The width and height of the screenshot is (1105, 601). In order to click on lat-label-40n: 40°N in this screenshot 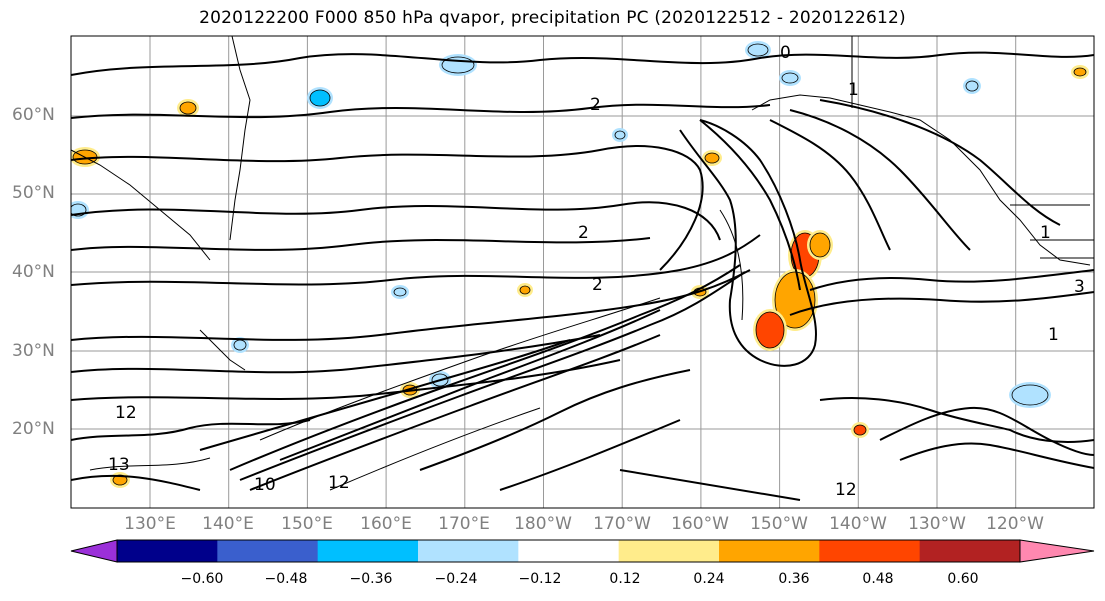, I will do `click(33, 272)`.